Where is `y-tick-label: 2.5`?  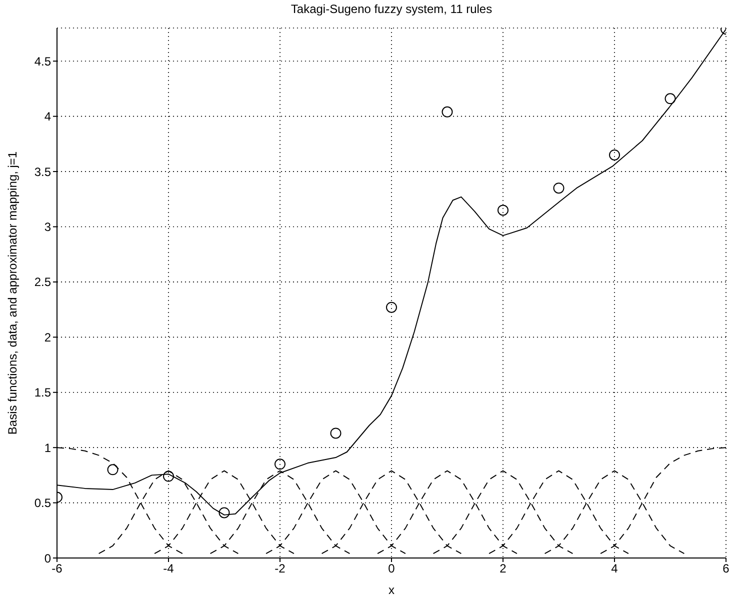
y-tick-label: 2.5 is located at coordinates (43, 282).